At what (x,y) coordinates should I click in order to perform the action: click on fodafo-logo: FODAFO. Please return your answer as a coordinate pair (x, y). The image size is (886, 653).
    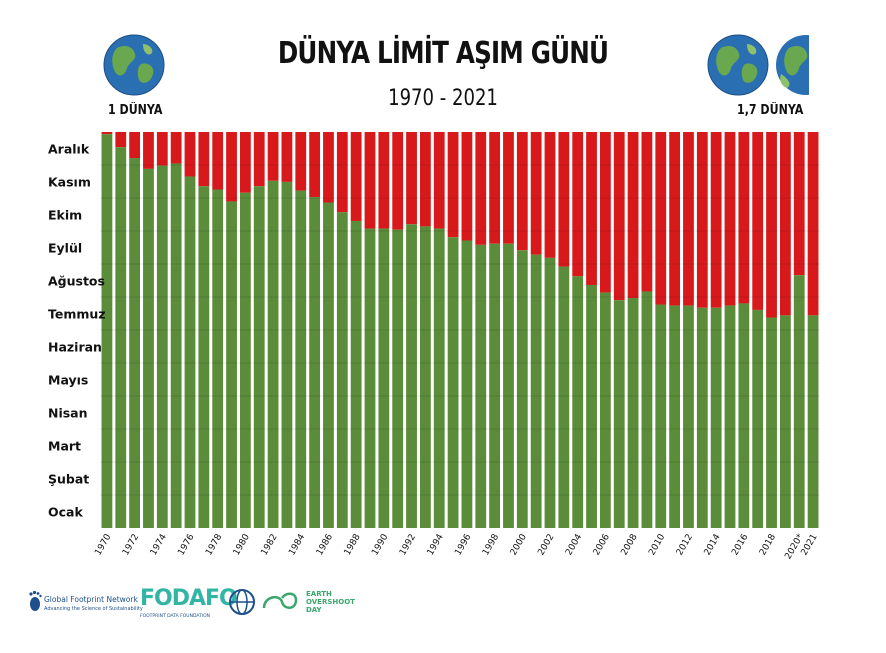
    Looking at the image, I should click on (189, 598).